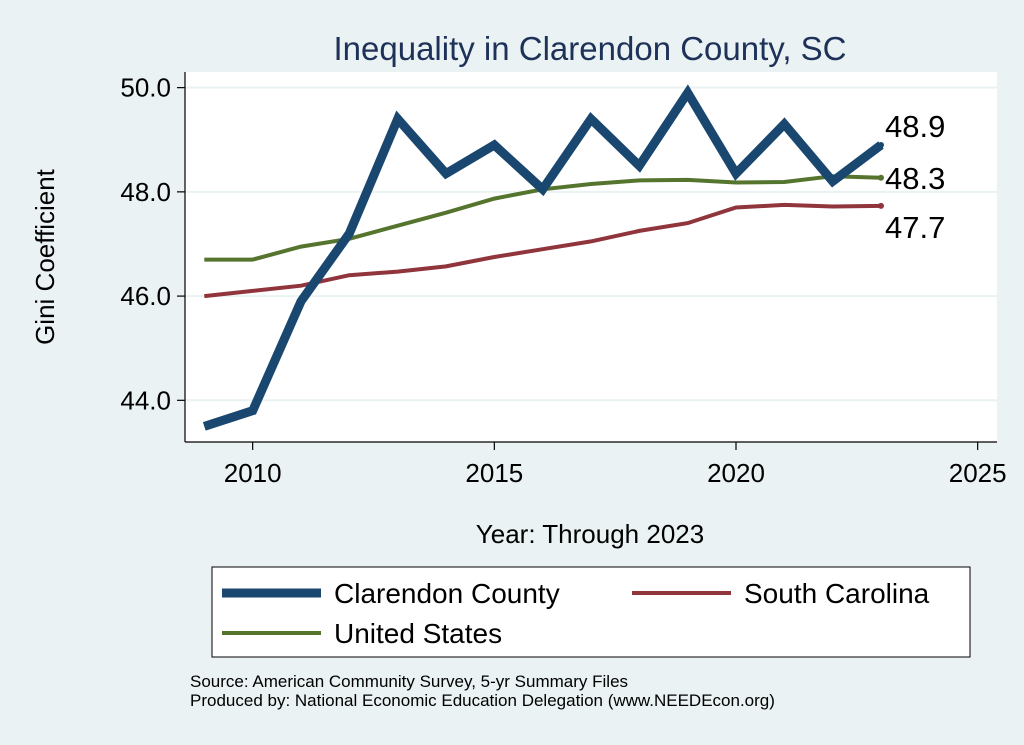 This screenshot has height=745, width=1024. What do you see at coordinates (145, 88) in the screenshot?
I see `y-tick-label: 50.0` at bounding box center [145, 88].